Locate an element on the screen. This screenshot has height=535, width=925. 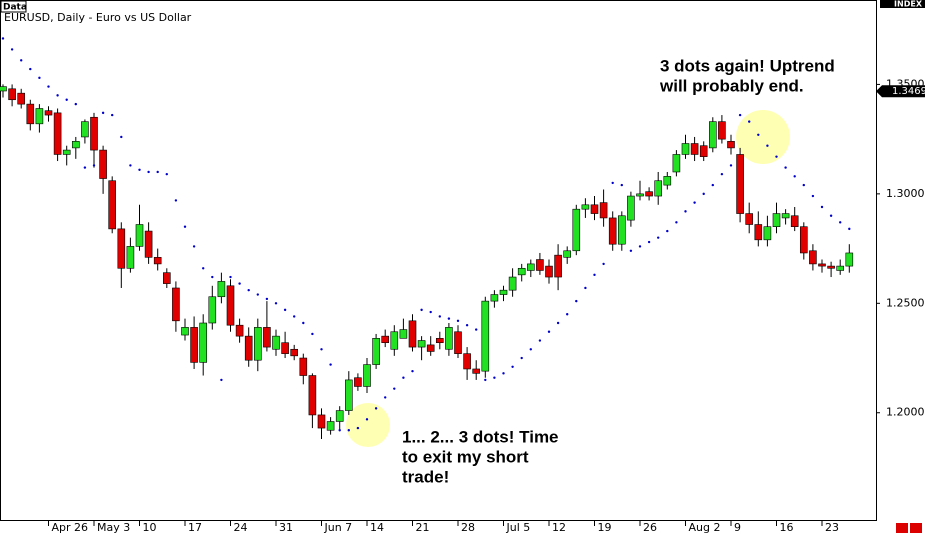
x-tick-label: 21 is located at coordinates (423, 527).